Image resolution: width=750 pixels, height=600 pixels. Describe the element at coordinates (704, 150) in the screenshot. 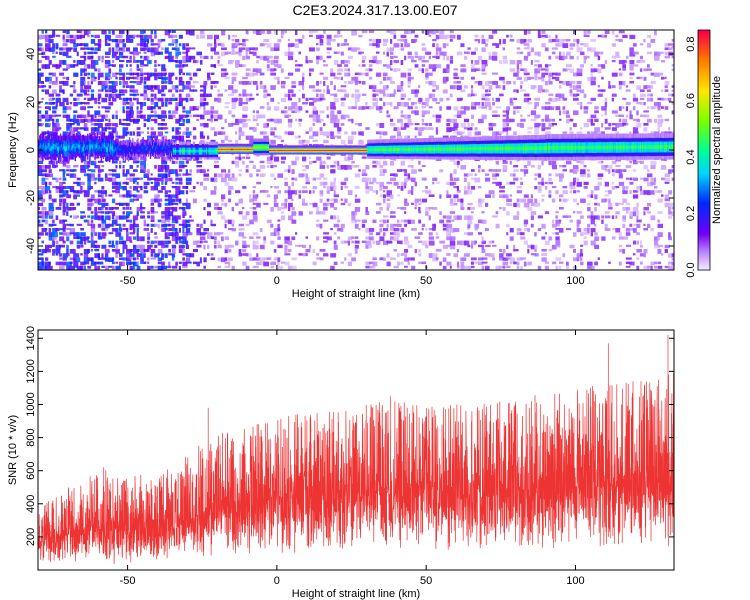

I see `colorbar` at that location.